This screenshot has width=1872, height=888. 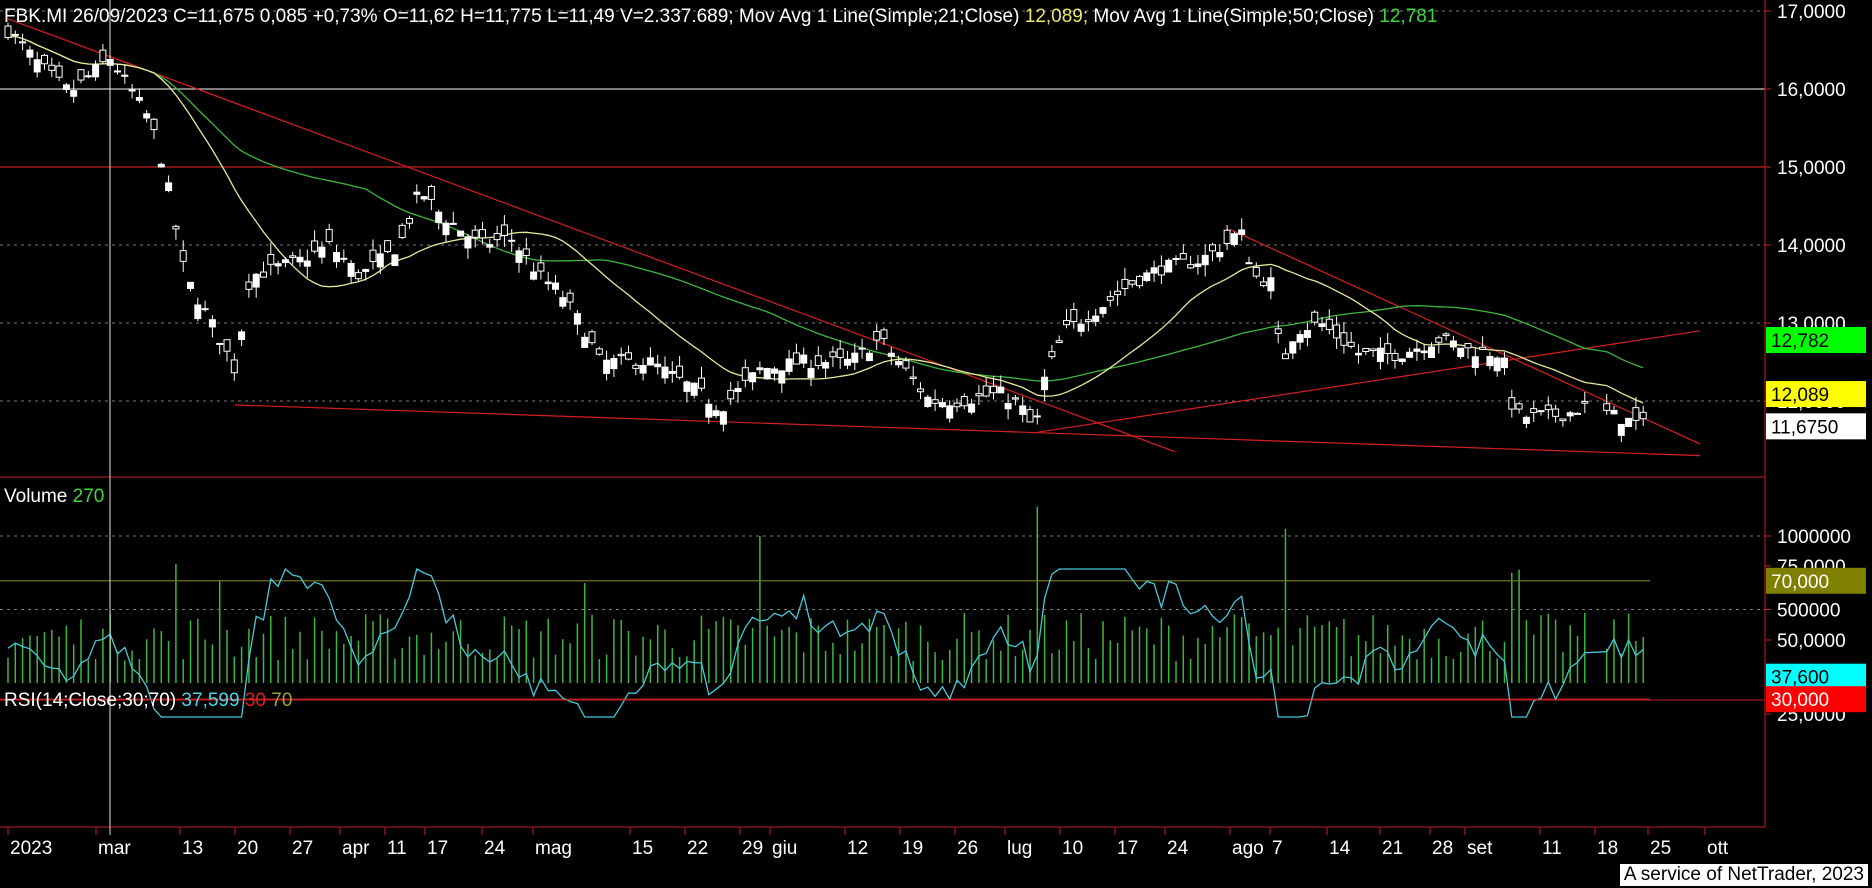 What do you see at coordinates (1743, 875) in the screenshot?
I see `credit-text: A service of NetTrader, 2023` at bounding box center [1743, 875].